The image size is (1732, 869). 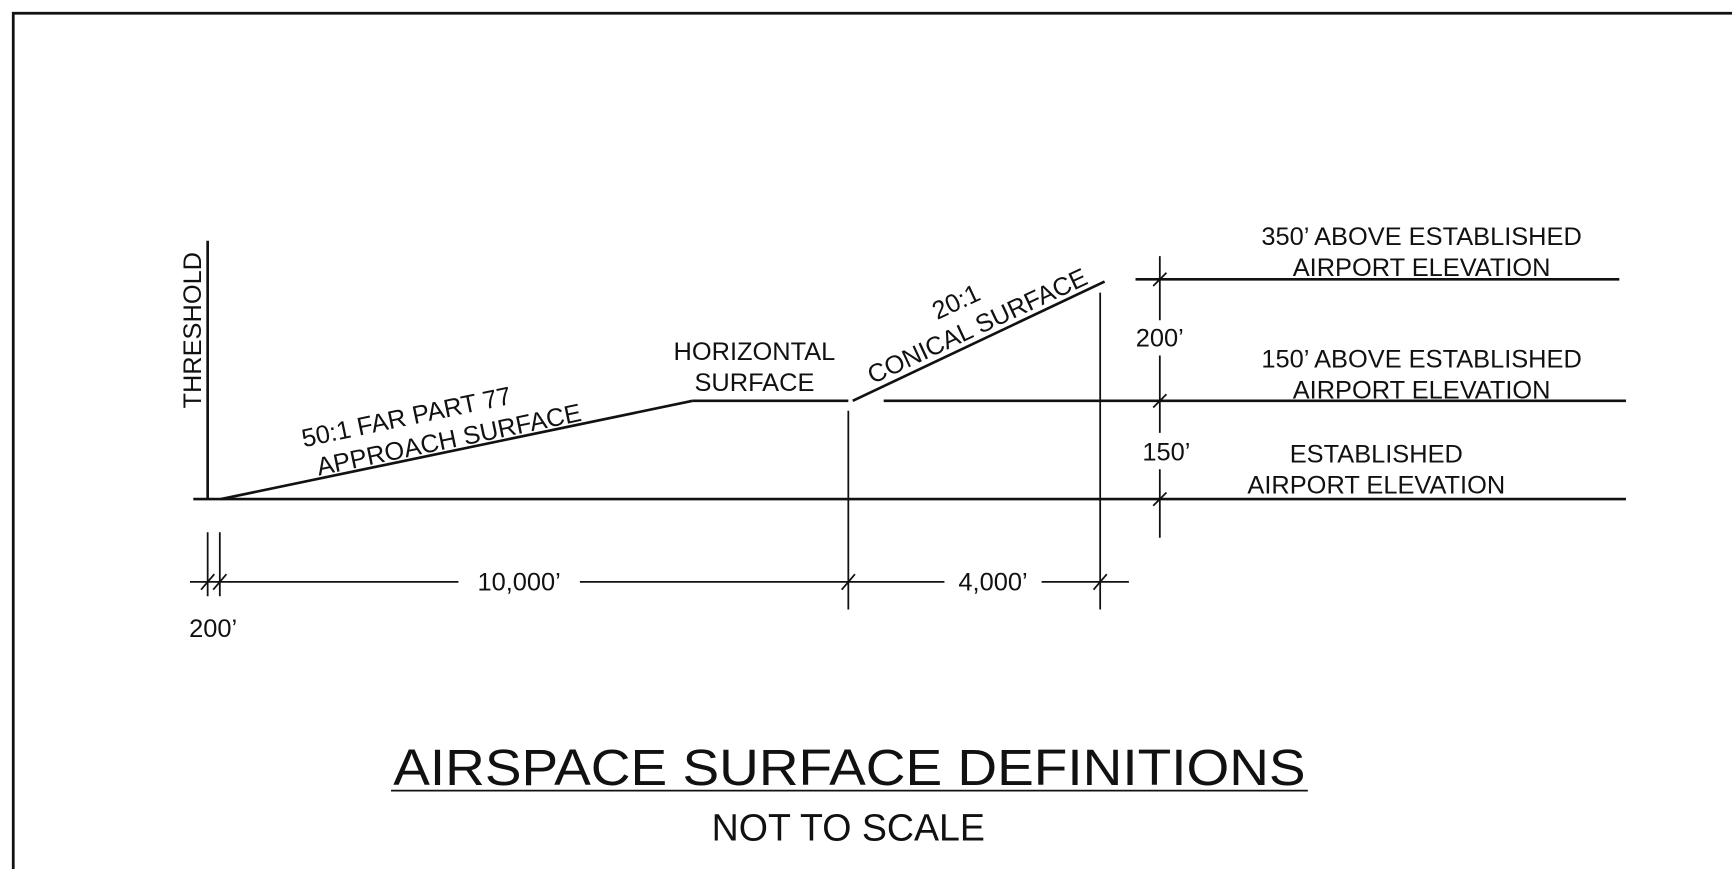 What do you see at coordinates (1376, 455) in the screenshot?
I see `elevation-label: ESTABLISHED` at bounding box center [1376, 455].